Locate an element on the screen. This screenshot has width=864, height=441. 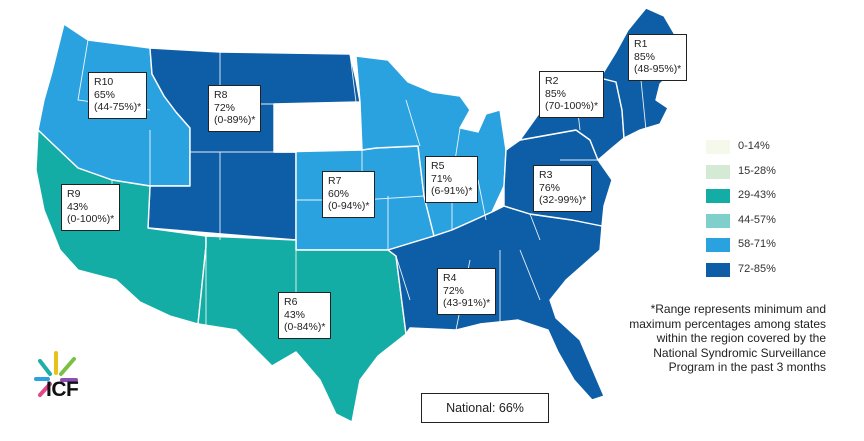
region-r9 is located at coordinates (121, 227).